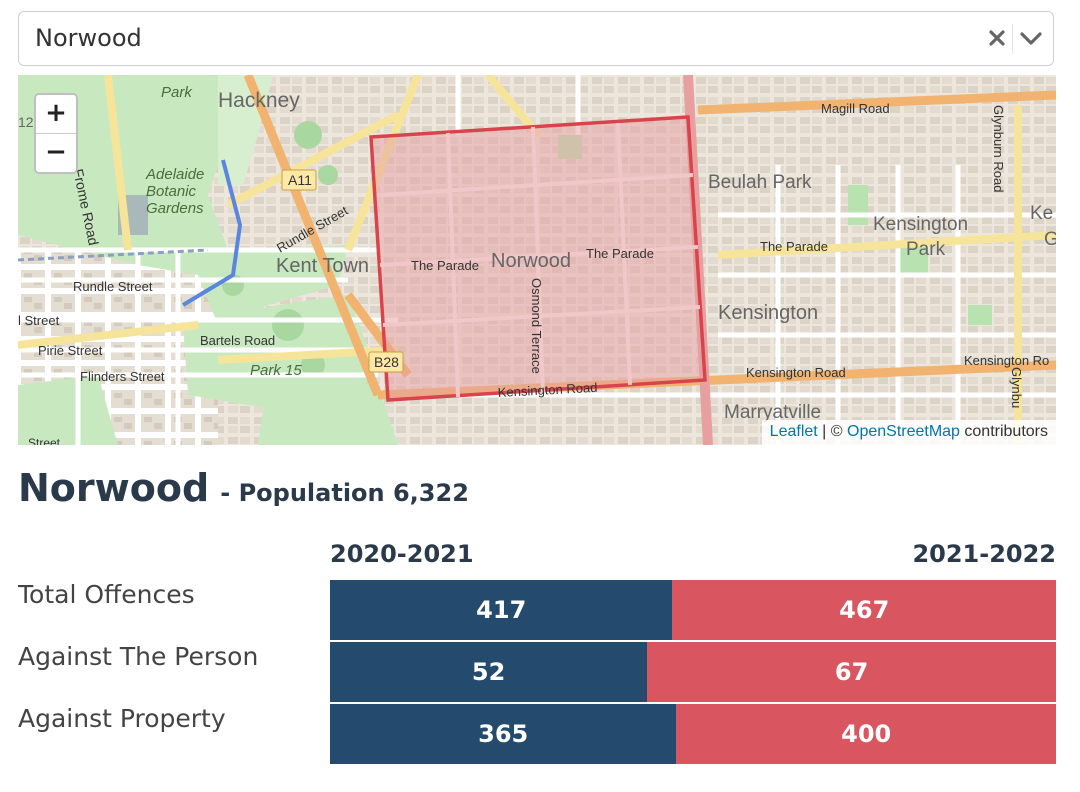 The image size is (1080, 792). I want to click on map-label-g: G, so click(1050, 239).